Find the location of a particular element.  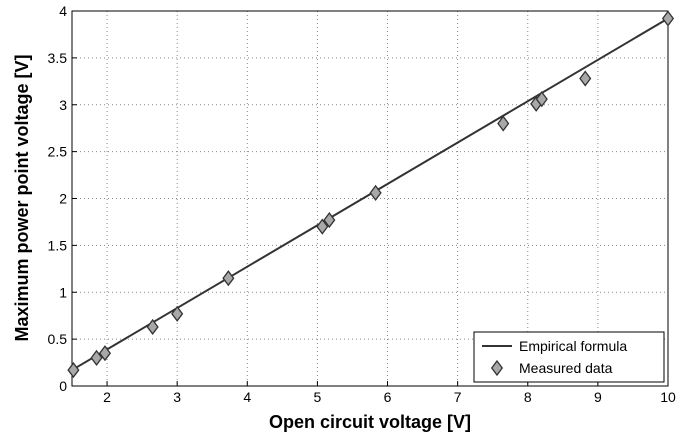

x-tick-label: 8 is located at coordinates (528, 397).